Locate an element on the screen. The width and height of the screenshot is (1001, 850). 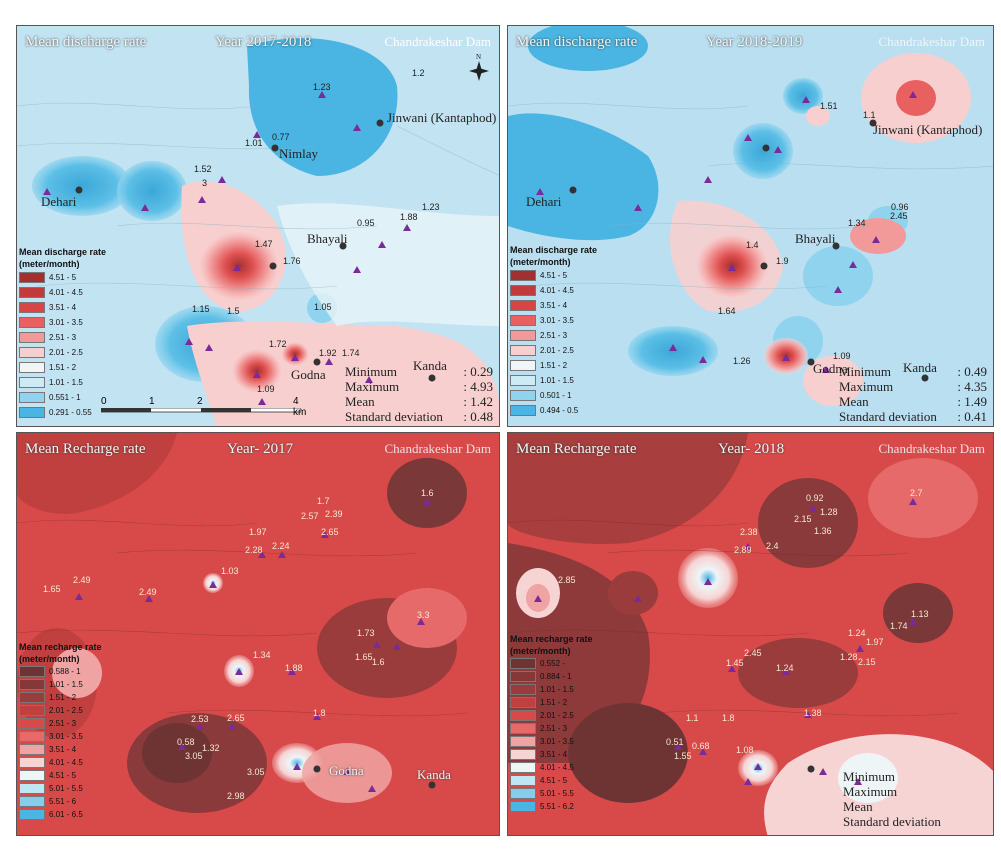
legend-item: 5.01 - 5.5 is located at coordinates (60, 788).